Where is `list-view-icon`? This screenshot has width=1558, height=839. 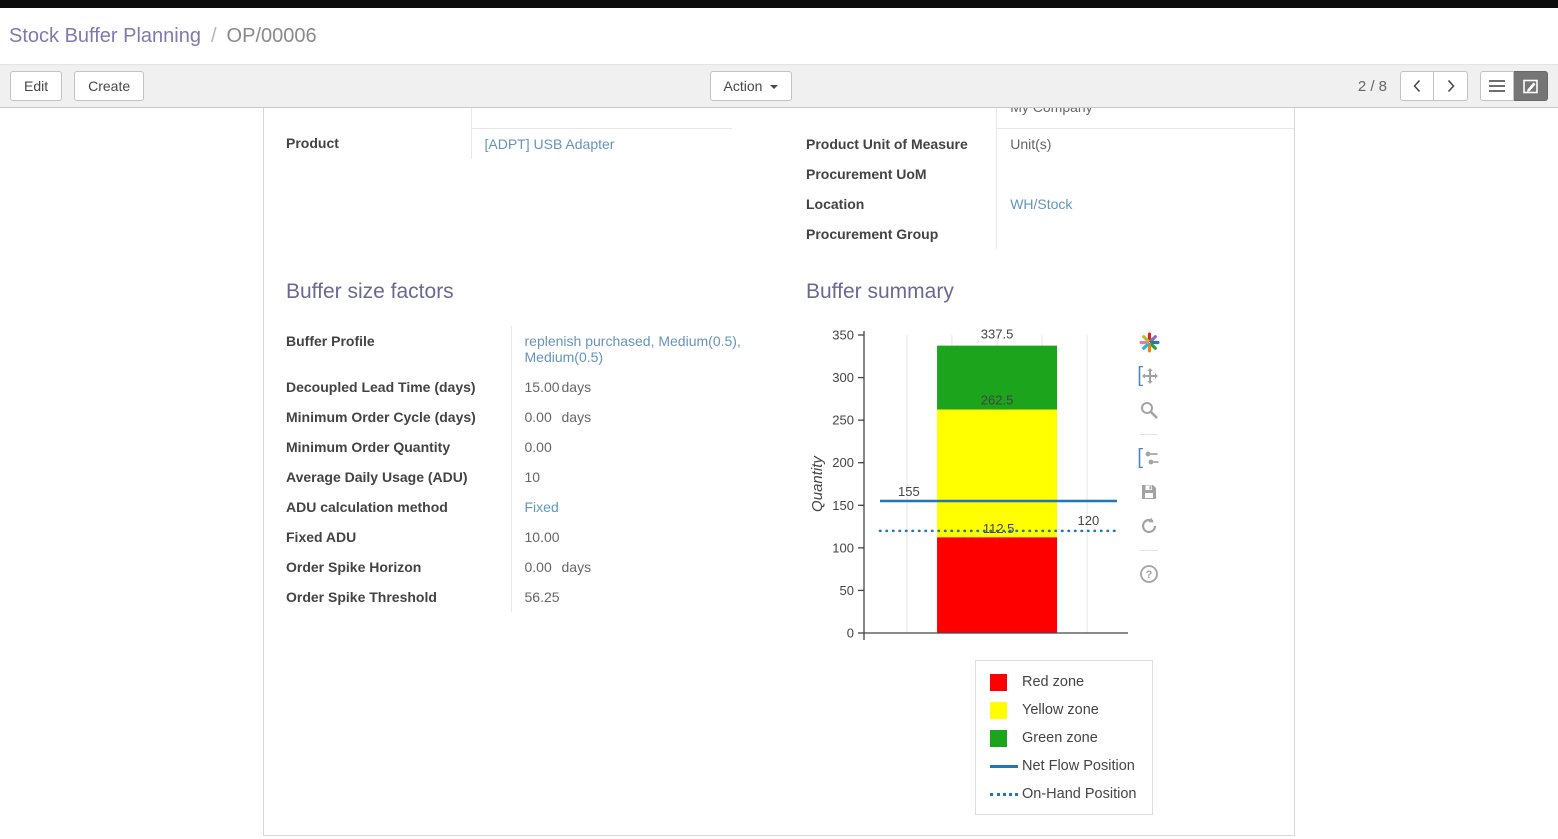
list-view-icon is located at coordinates (1497, 86).